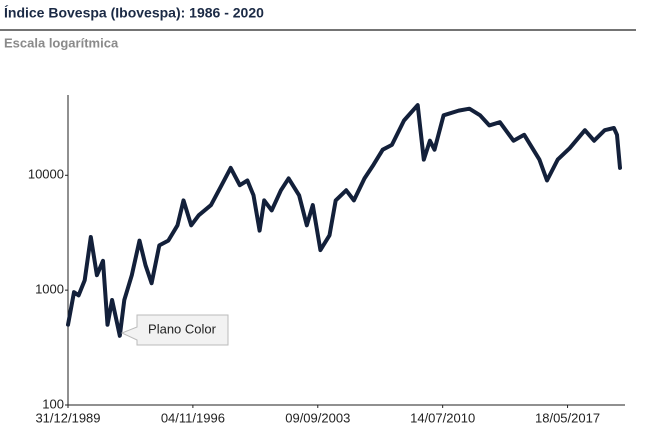 This screenshot has width=656, height=439. I want to click on x-tick-label: 04/11/1996, so click(193, 417).